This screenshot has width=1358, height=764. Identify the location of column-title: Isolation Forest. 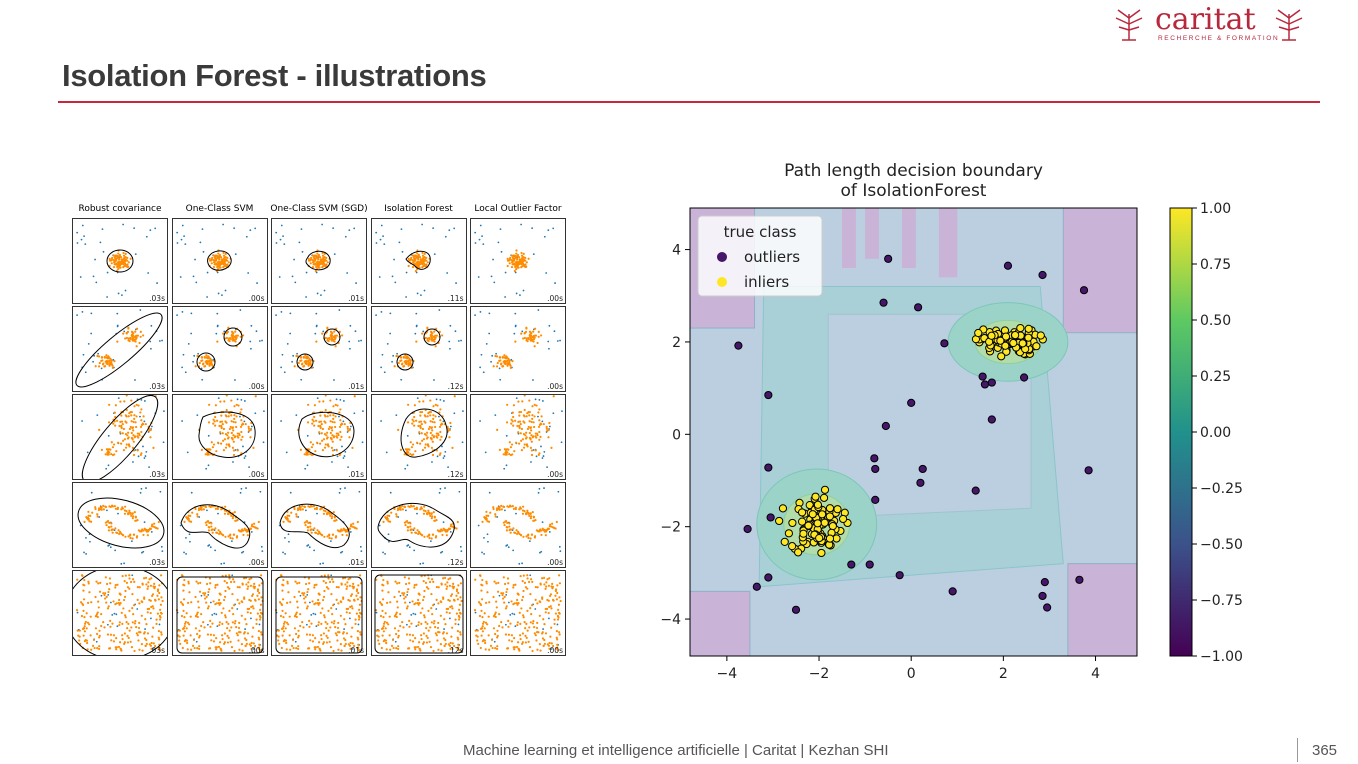
(418, 209).